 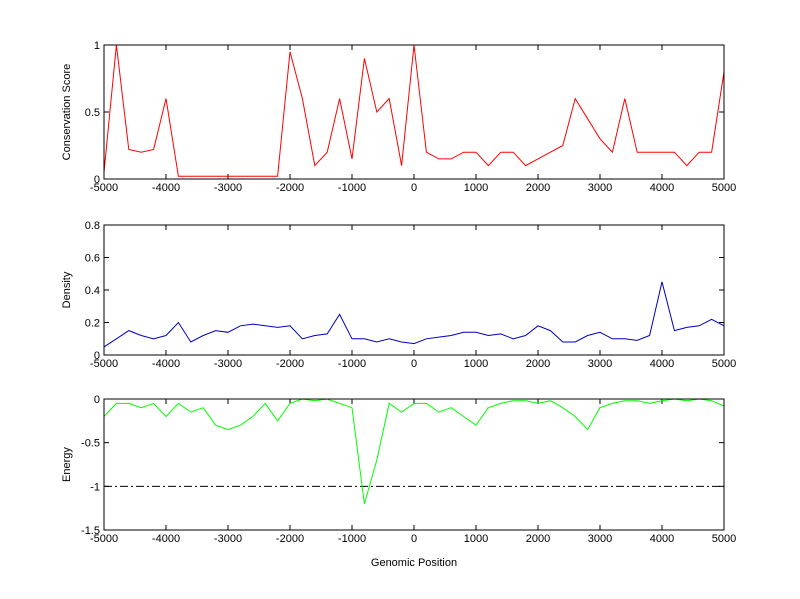 I want to click on y-tick-label: 0.5, so click(x=92, y=113).